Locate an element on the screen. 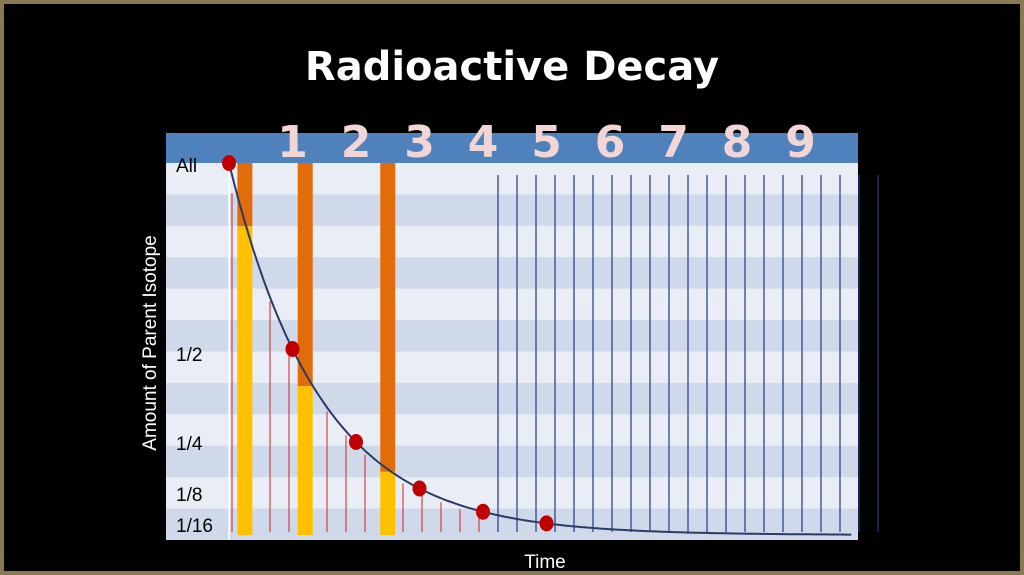 The height and width of the screenshot is (575, 1024). half-life-label-1: 1 is located at coordinates (292, 142).